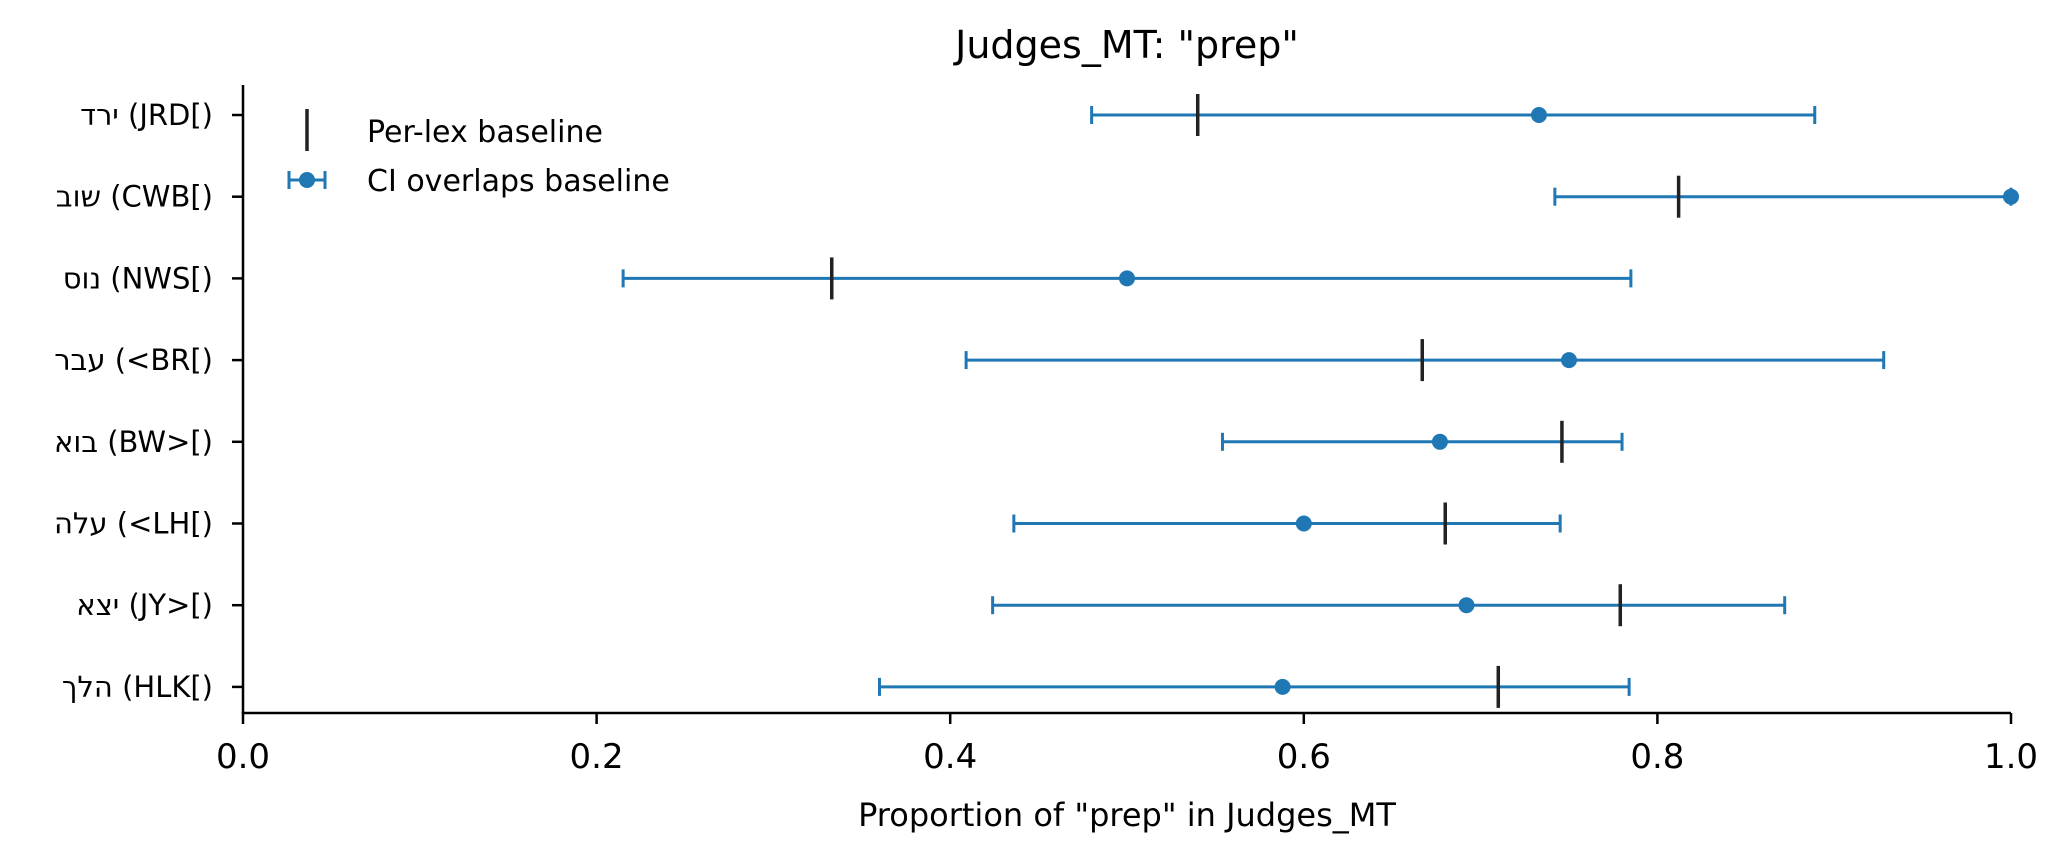  I want to click on chart-title: Judges_MT: "prep", so click(1126, 45).